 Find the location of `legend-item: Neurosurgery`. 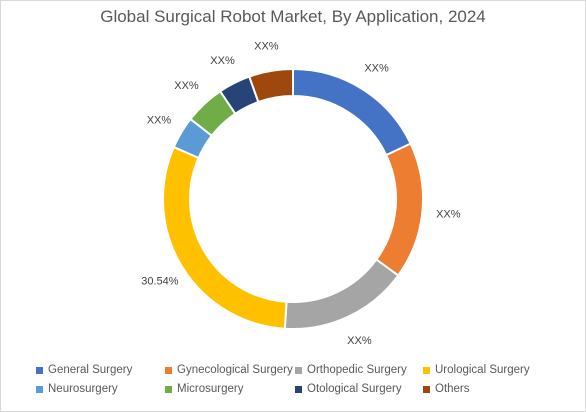

legend-item: Neurosurgery is located at coordinates (100, 389).